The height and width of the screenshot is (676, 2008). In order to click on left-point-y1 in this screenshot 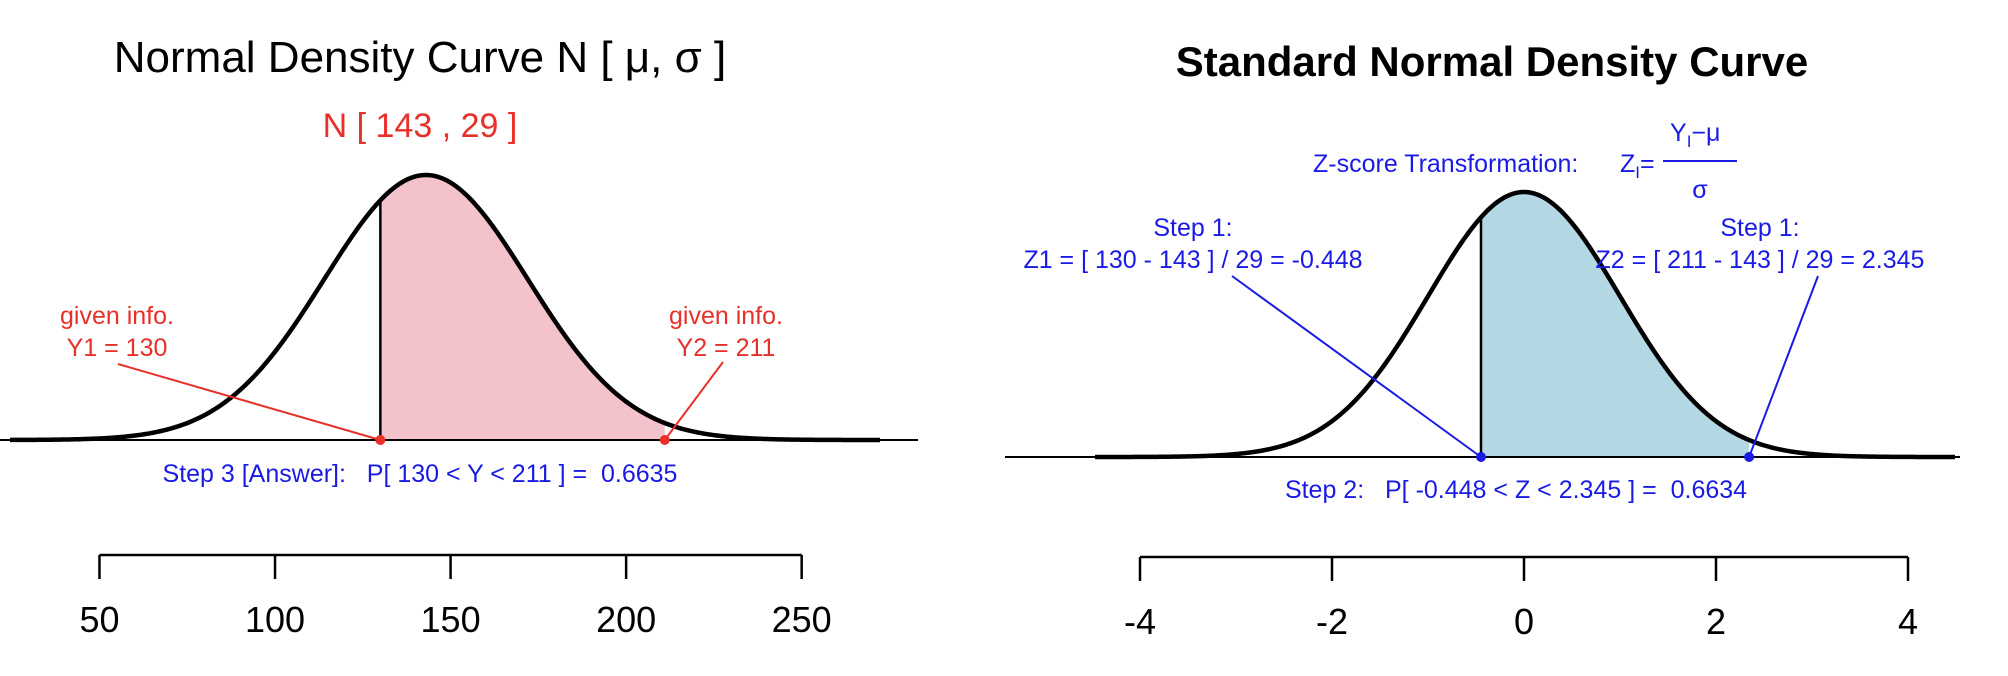, I will do `click(380, 440)`.